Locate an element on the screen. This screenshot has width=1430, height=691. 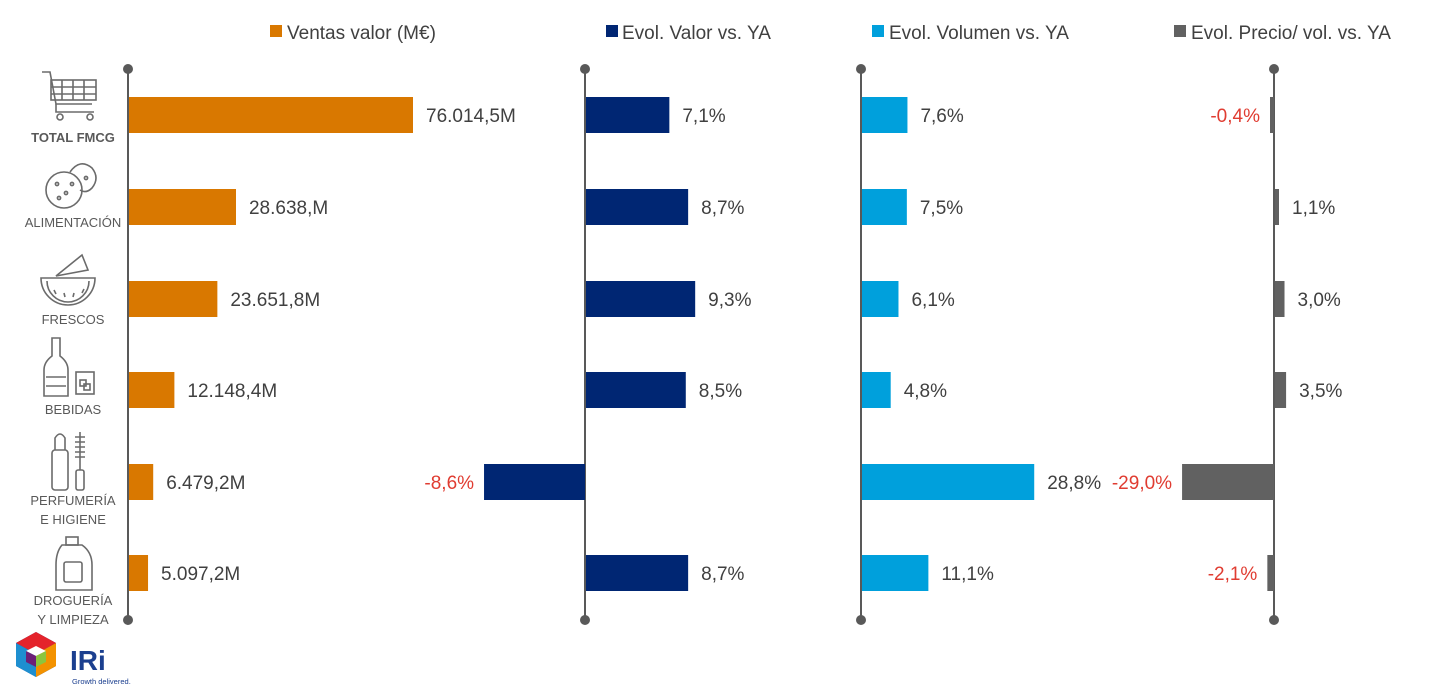
data-label: 28.638,M is located at coordinates (288, 208).